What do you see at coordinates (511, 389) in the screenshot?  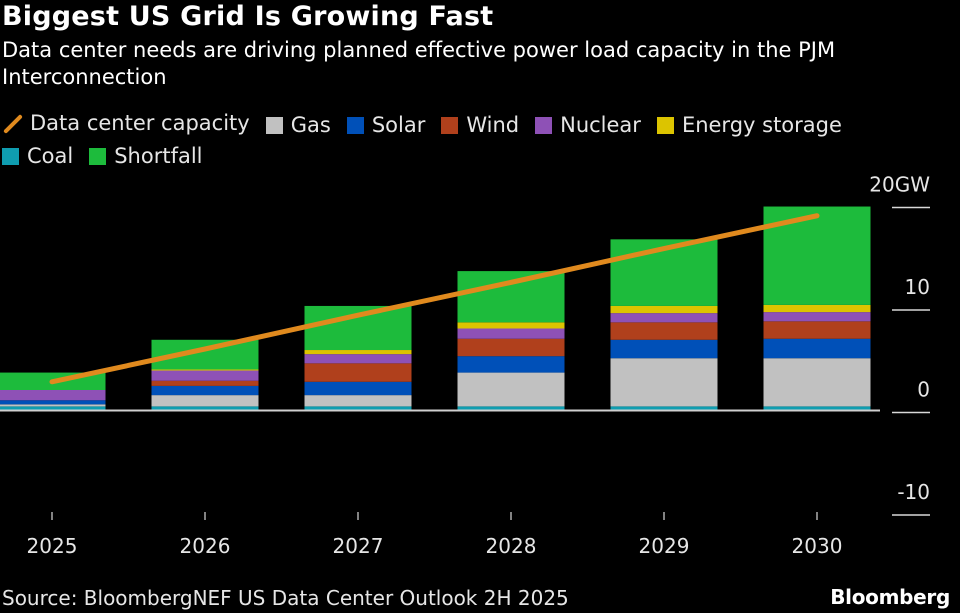 I see `bar-segment-gas-2028` at bounding box center [511, 389].